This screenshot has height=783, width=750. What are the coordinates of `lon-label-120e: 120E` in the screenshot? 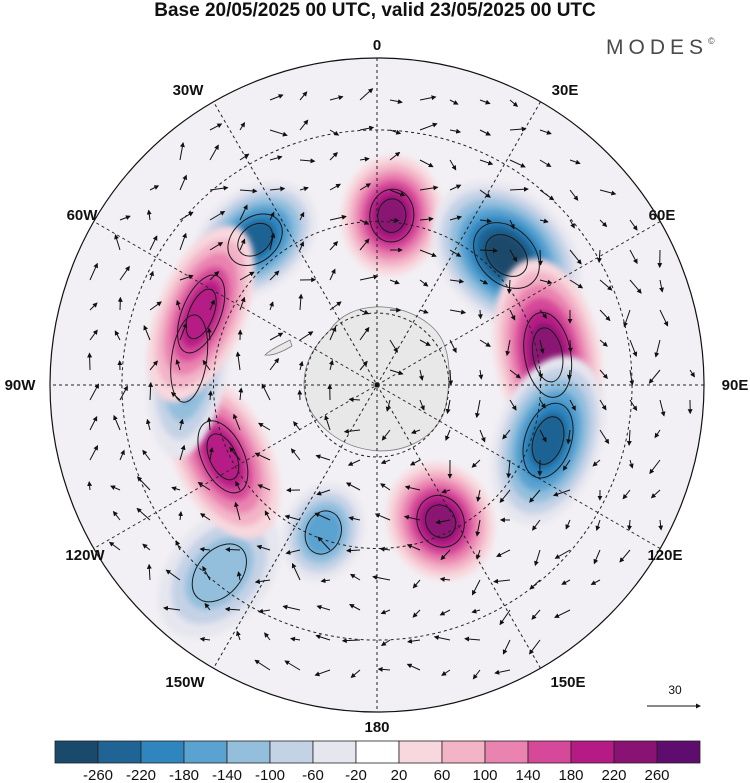 It's located at (664, 555).